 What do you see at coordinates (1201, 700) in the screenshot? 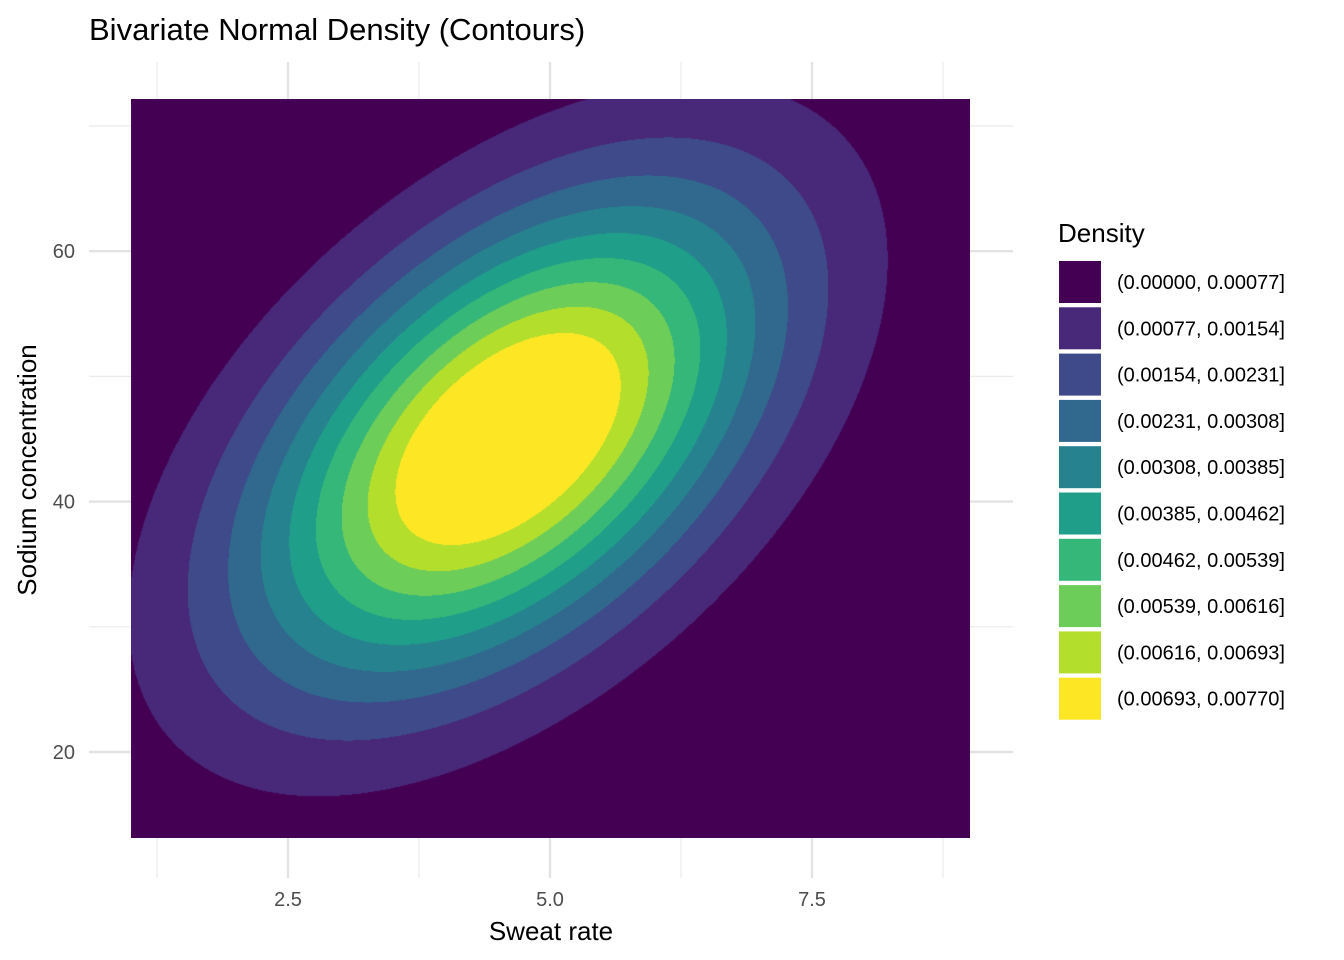
I see `legend-label: (0.00693, 0.00770]` at bounding box center [1201, 700].